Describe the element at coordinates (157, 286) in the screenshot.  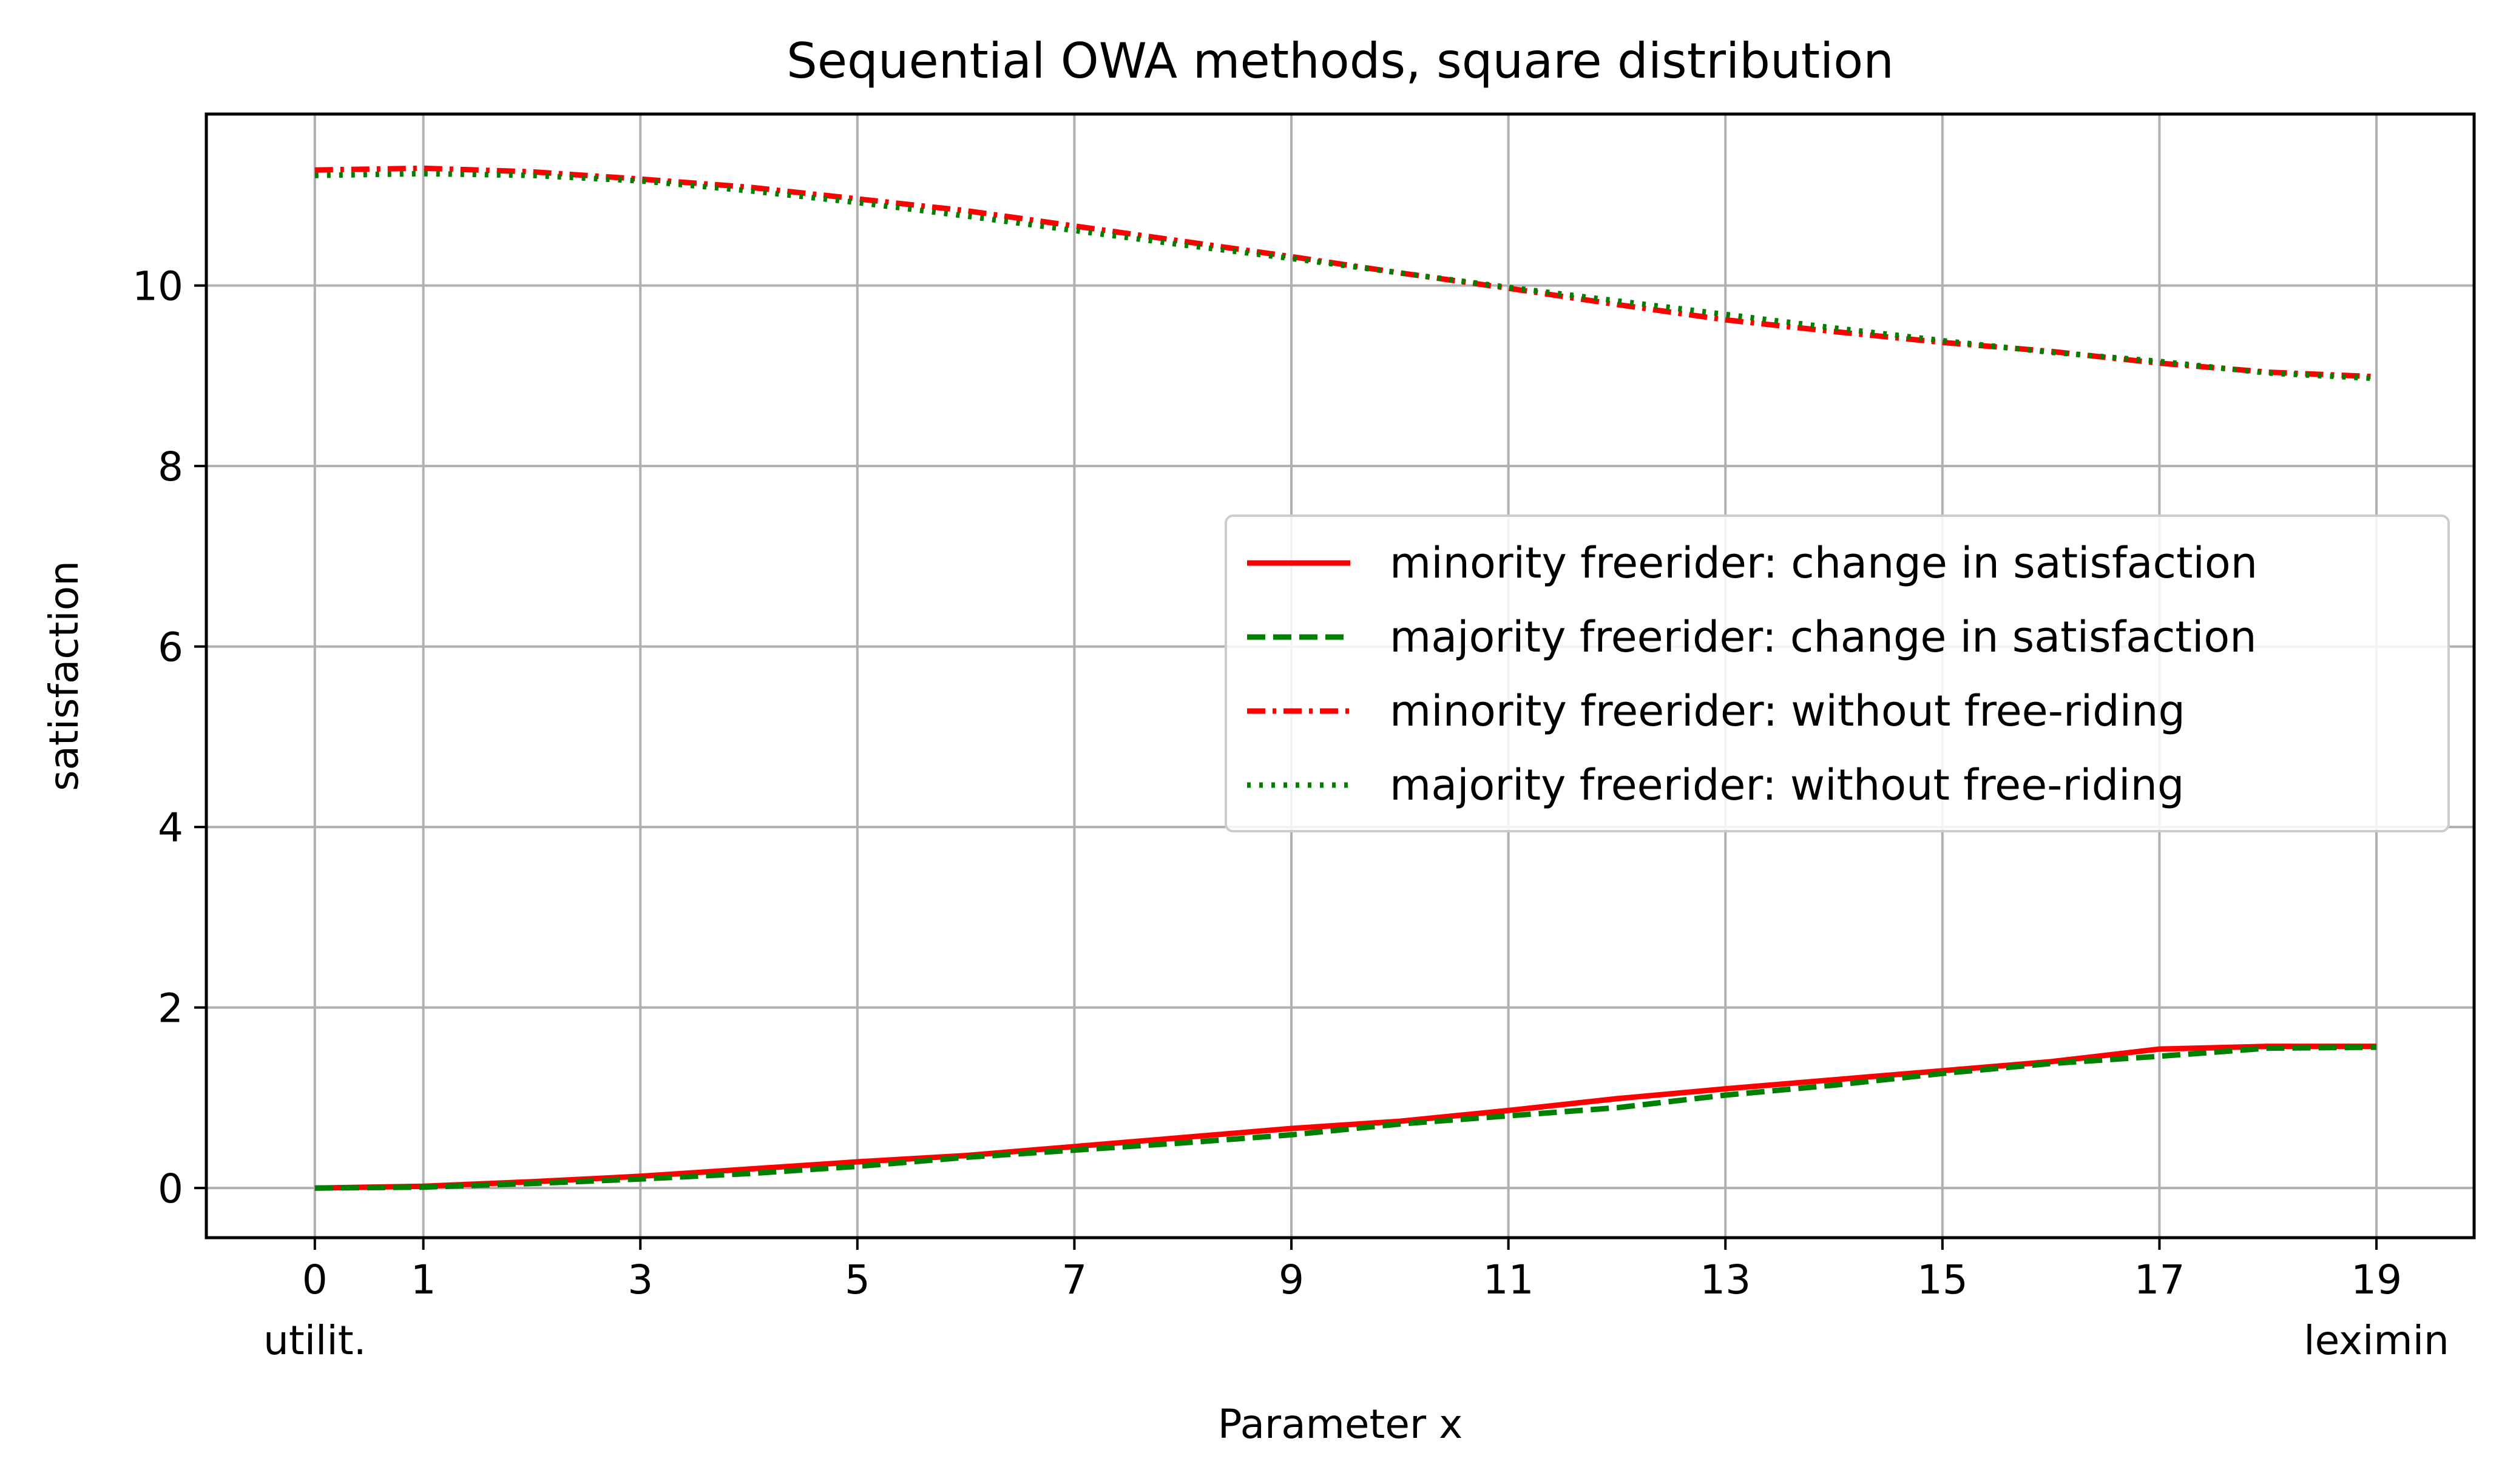
I see `y-tick-label: 10` at that location.